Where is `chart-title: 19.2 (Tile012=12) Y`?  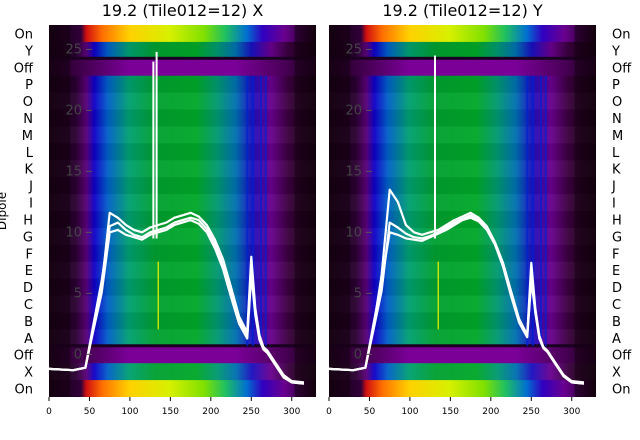
chart-title: 19.2 (Tile012=12) Y is located at coordinates (462, 10).